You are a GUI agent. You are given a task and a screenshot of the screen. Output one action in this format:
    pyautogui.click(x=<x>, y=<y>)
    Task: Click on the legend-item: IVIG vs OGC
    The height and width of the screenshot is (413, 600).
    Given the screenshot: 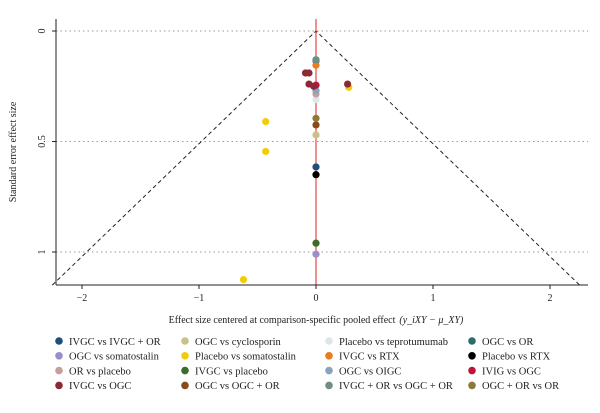 What is the action you would take?
    pyautogui.click(x=504, y=371)
    